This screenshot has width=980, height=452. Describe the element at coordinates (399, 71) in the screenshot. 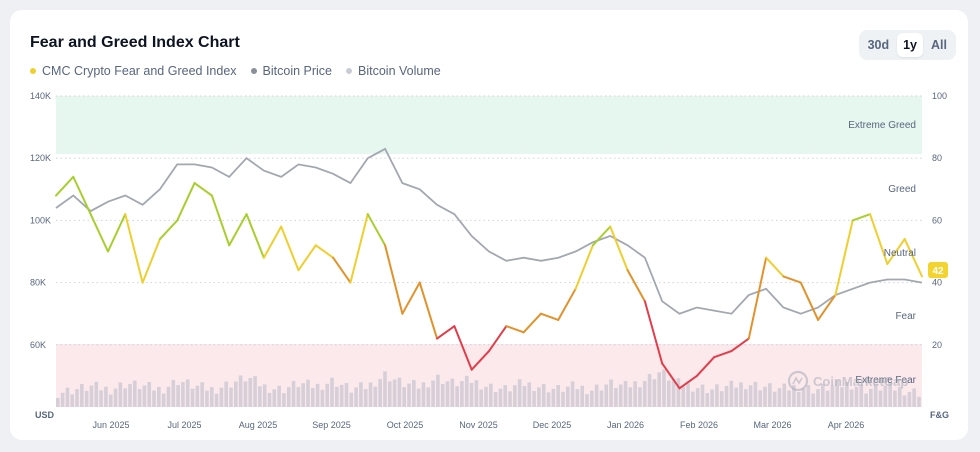

I see `legend-label-bitcoin-volume: Bitcoin Volume` at that location.